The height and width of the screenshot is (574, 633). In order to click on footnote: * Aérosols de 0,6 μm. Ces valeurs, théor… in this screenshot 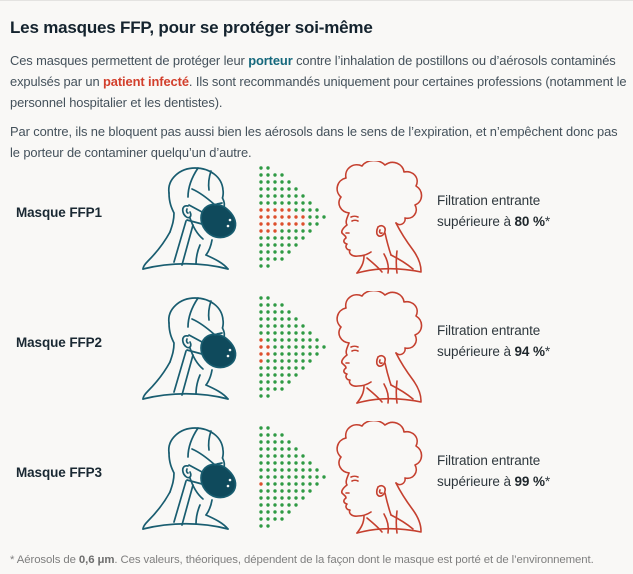, I will do `click(302, 560)`.